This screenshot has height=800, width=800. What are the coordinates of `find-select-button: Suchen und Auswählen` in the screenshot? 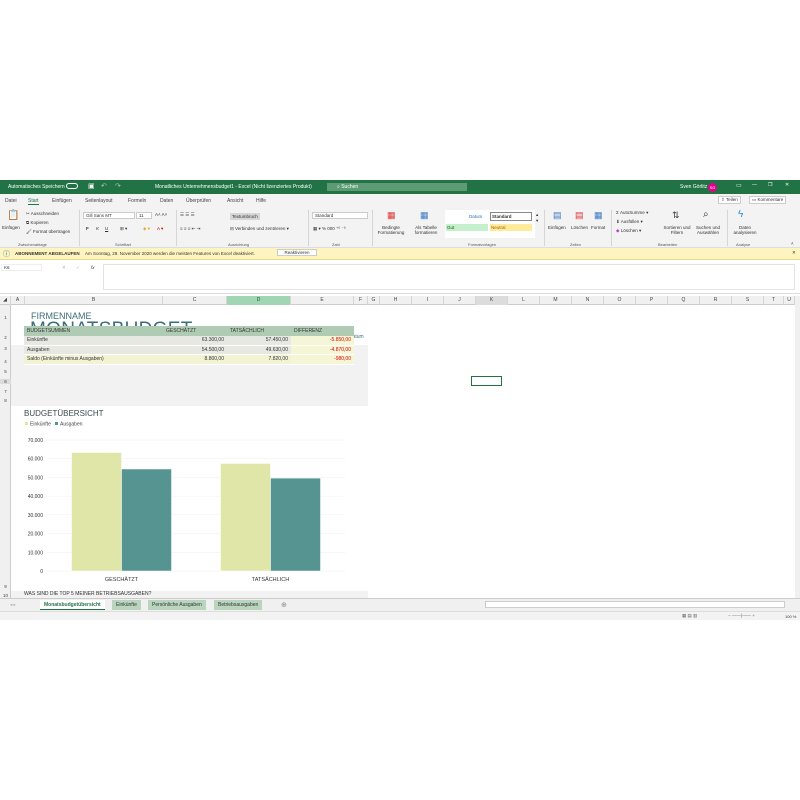 It's located at (708, 230).